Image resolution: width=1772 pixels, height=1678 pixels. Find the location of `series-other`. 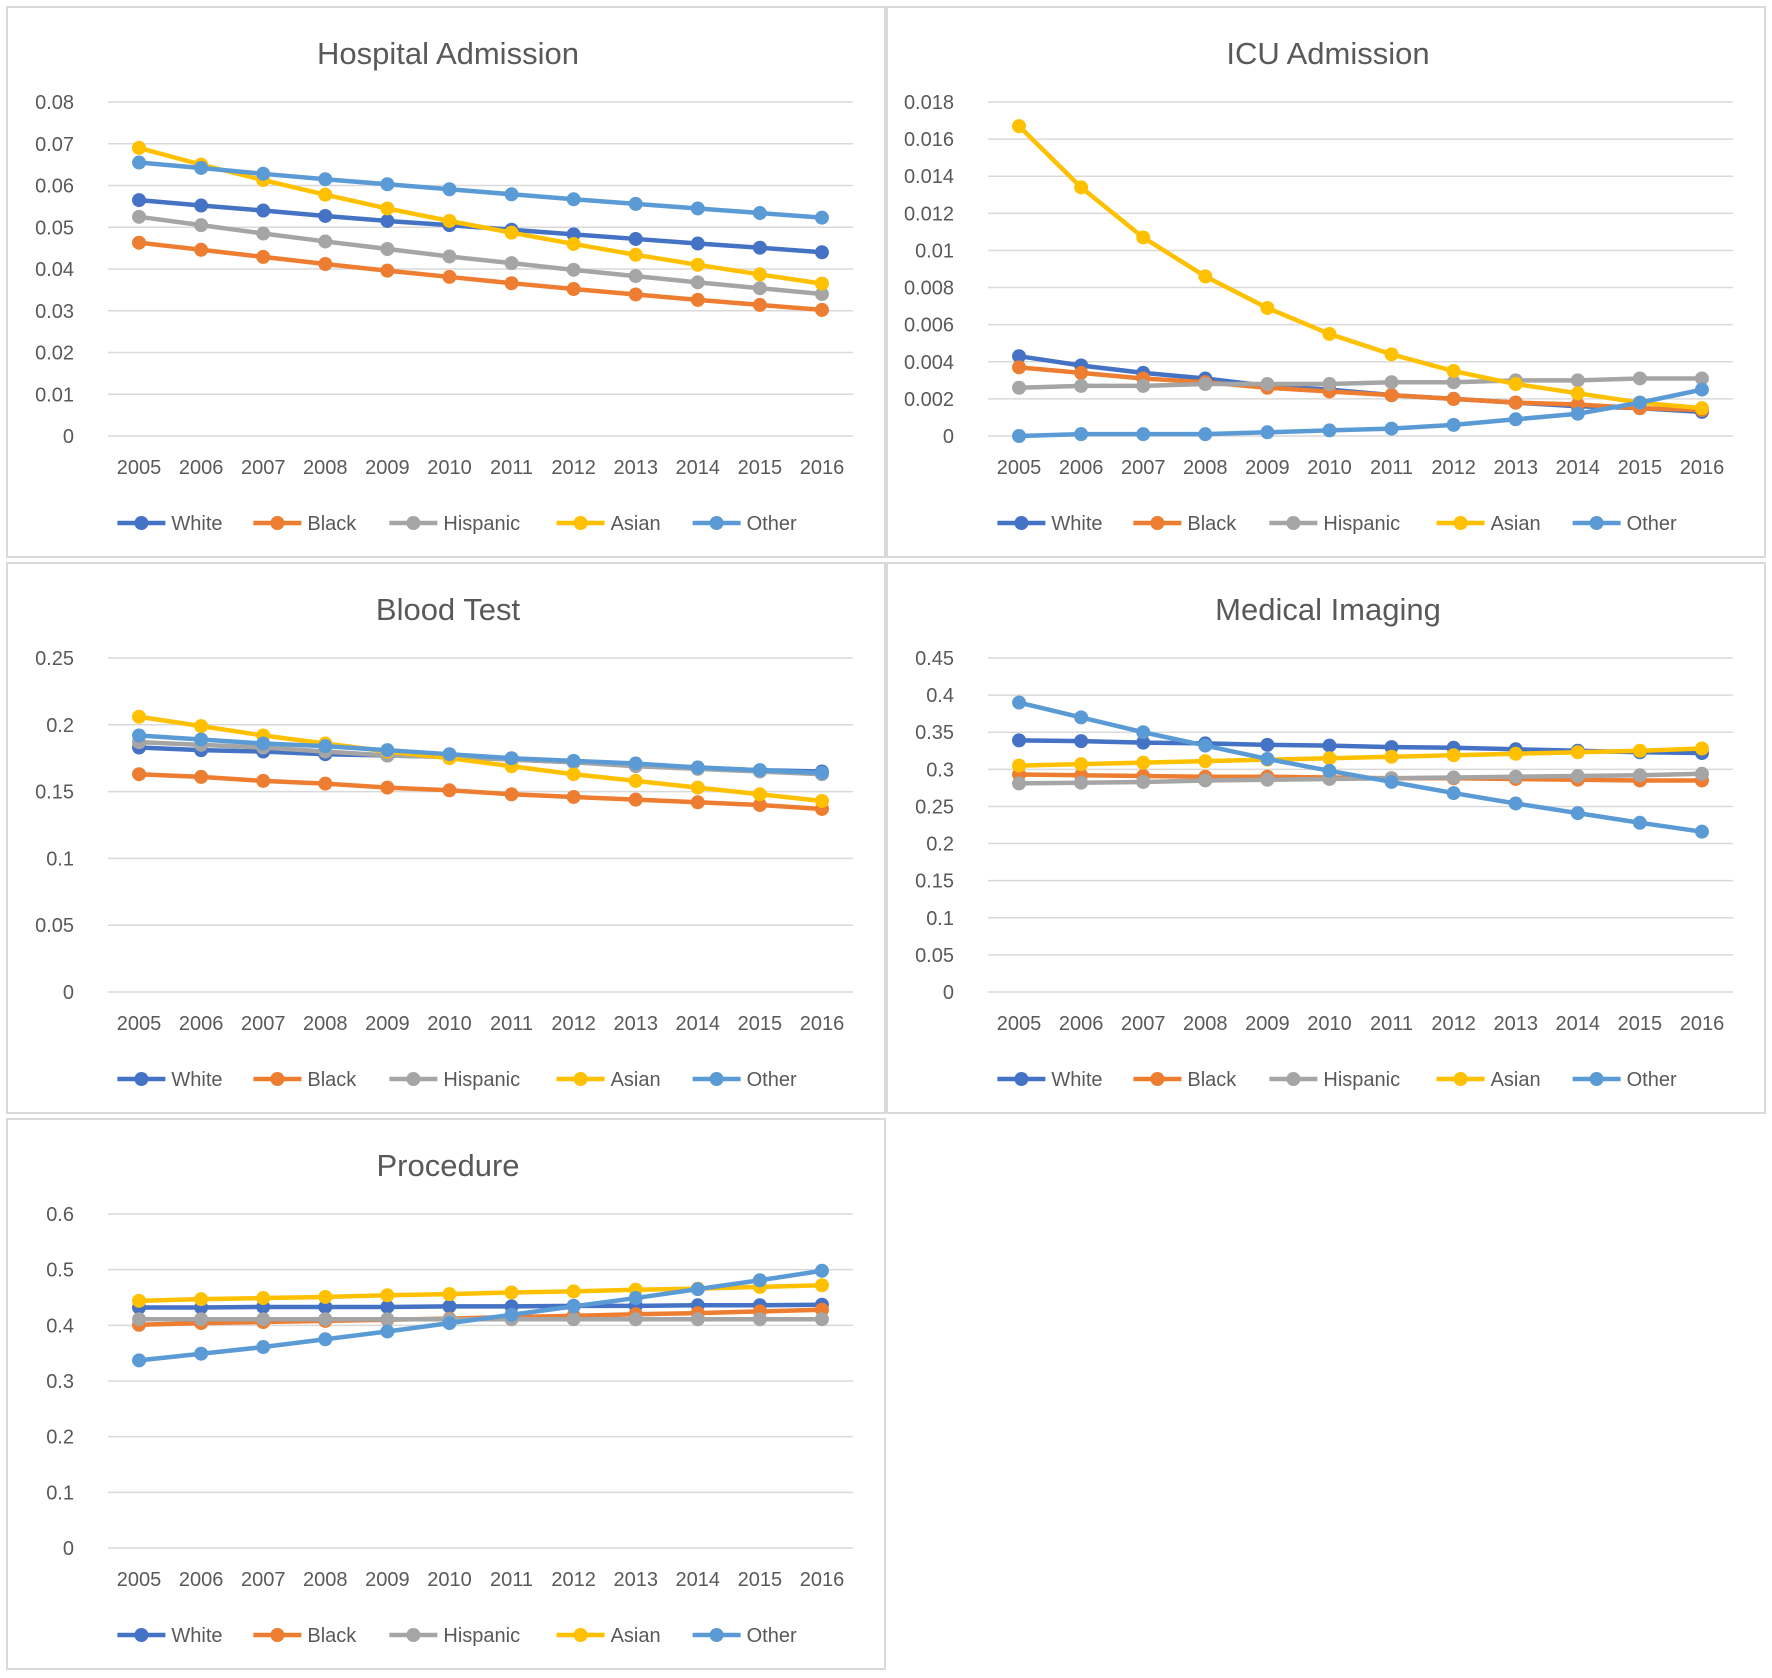

series-other is located at coordinates (480, 190).